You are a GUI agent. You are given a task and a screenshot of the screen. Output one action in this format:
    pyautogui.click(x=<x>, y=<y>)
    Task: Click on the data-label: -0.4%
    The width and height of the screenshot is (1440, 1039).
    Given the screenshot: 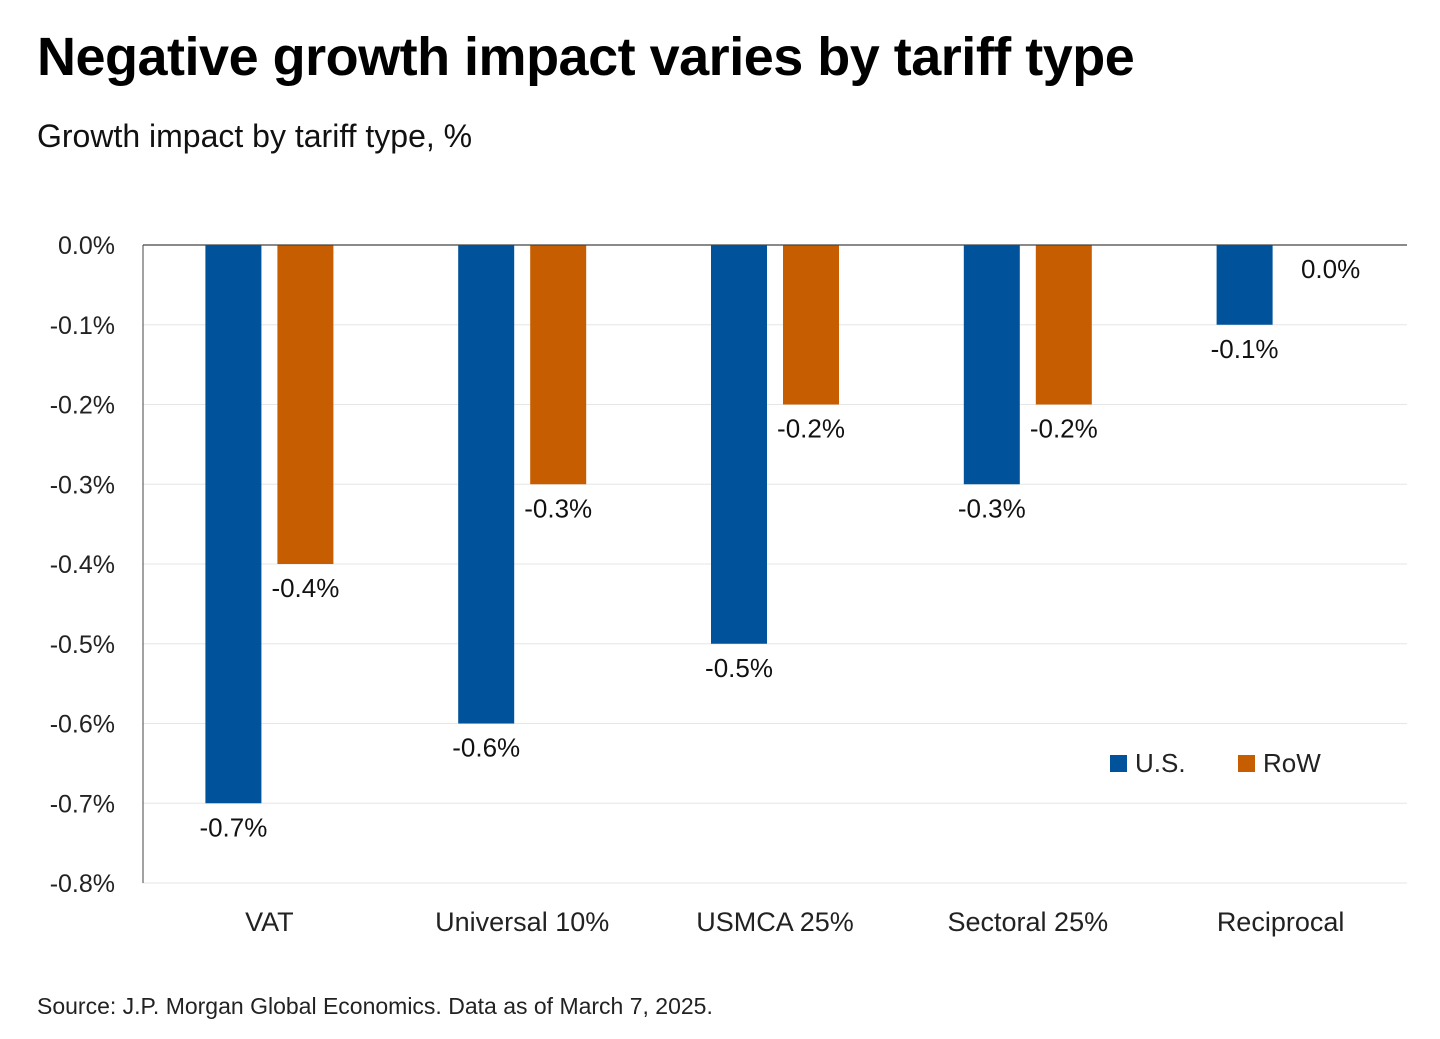 What is the action you would take?
    pyautogui.click(x=305, y=588)
    